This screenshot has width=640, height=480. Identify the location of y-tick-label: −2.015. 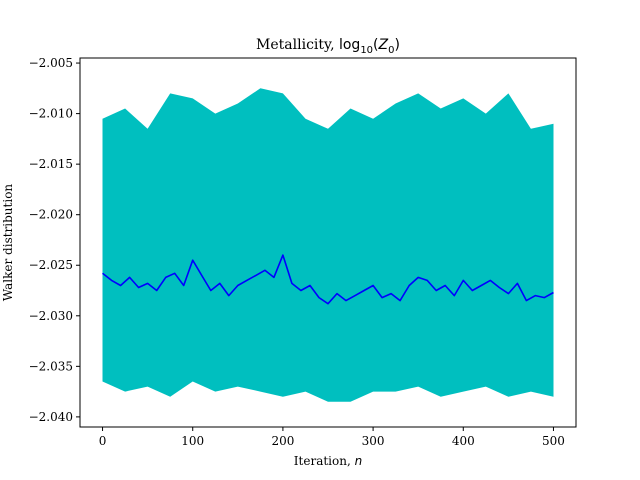
(51, 164).